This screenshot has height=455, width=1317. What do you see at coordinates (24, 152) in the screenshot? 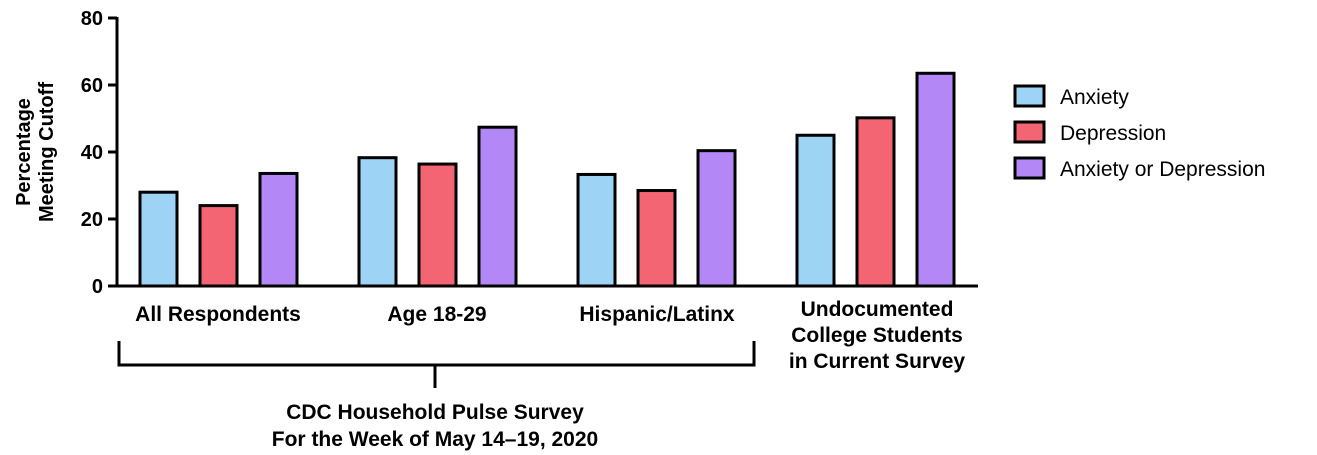
I see `y-axis-label-line: Percentage` at bounding box center [24, 152].